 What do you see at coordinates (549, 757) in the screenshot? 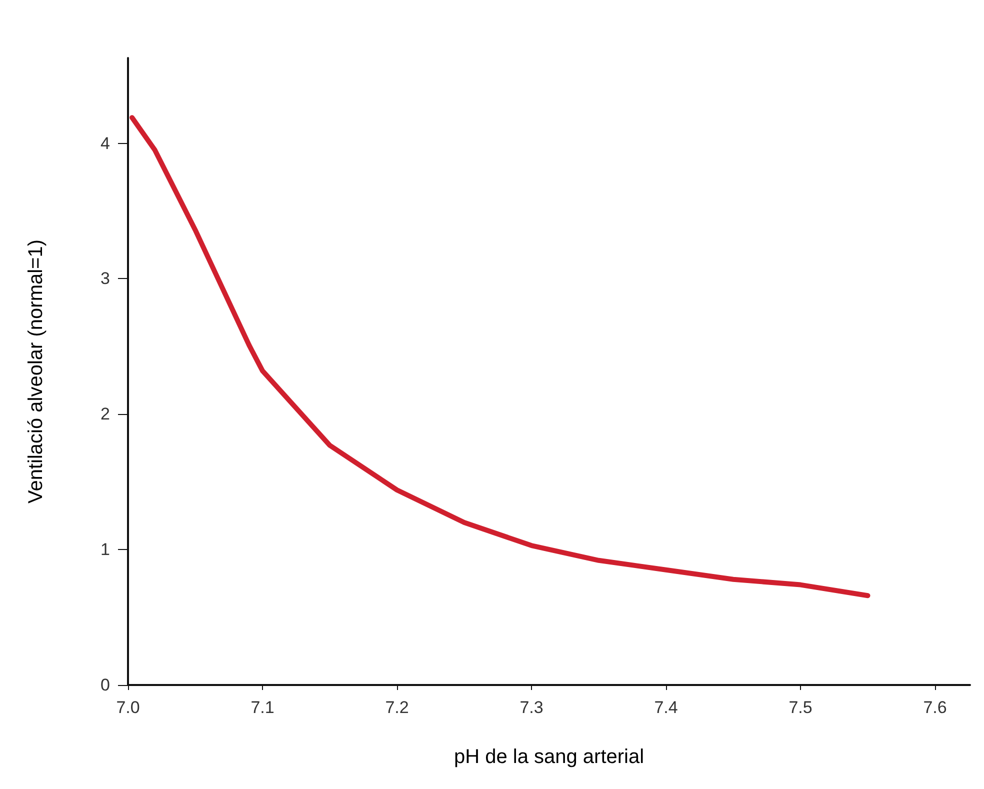
I see `x-axis-title: pH de la sang arterial` at bounding box center [549, 757].